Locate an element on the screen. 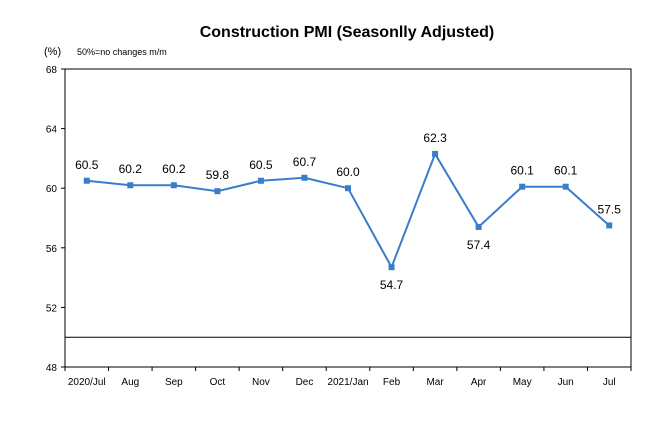 This screenshot has height=432, width=663. x-tick-label: May is located at coordinates (522, 382).